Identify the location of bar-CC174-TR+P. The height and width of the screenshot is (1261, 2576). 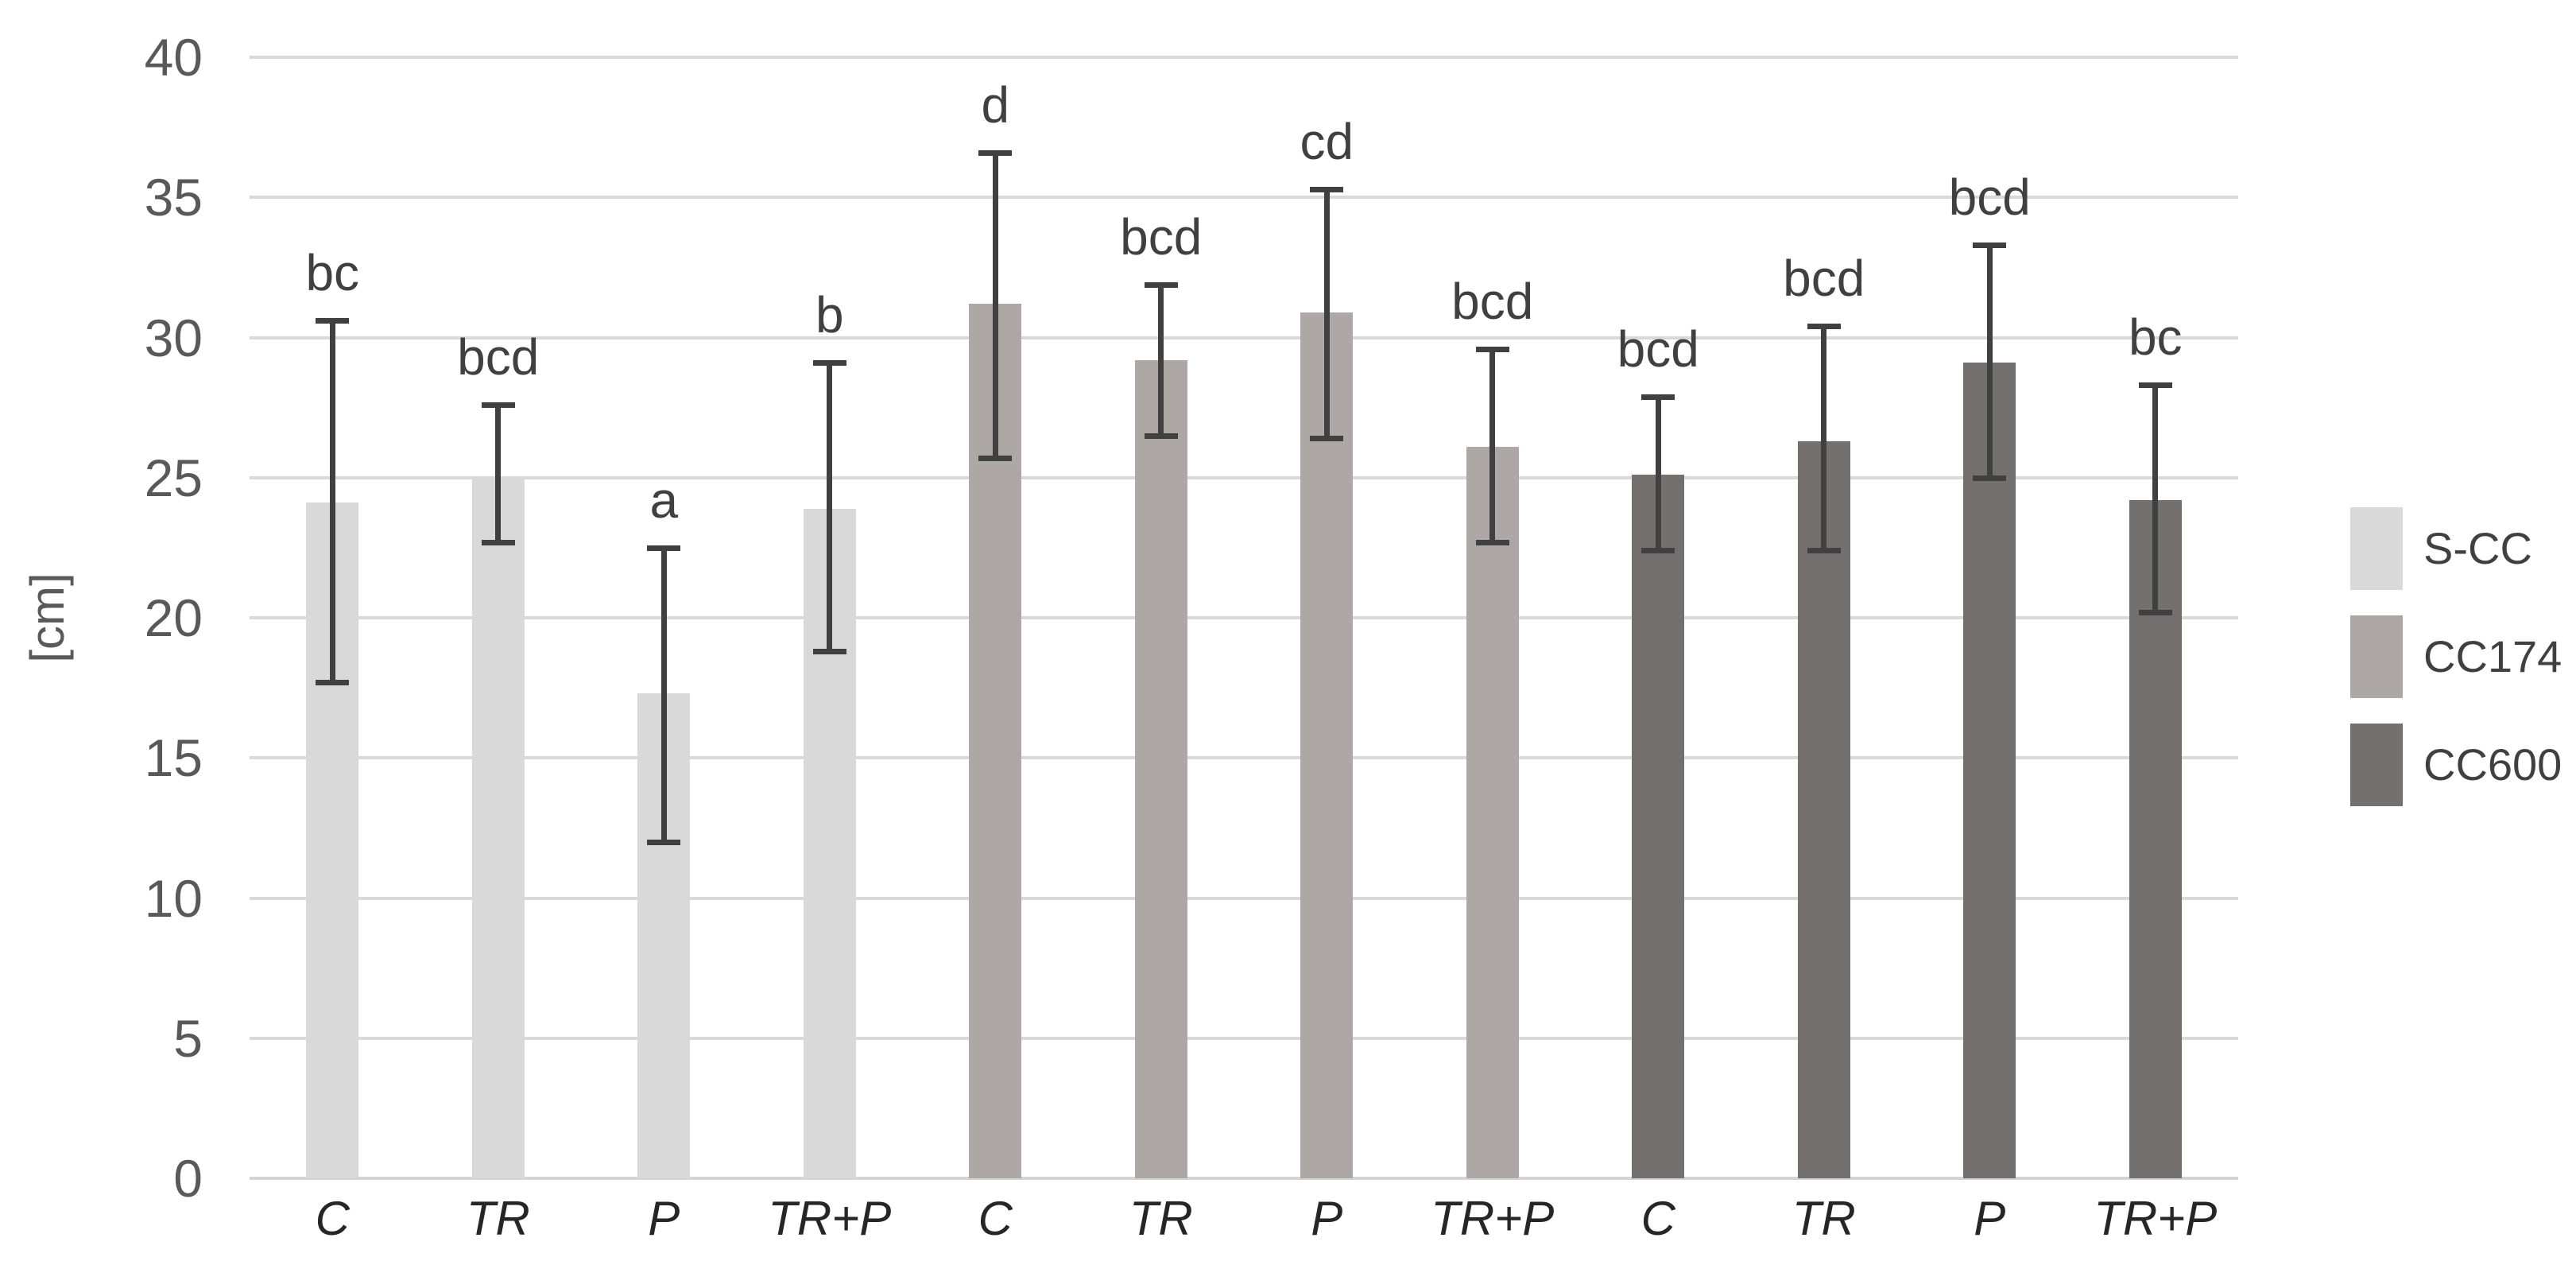
(1492, 812).